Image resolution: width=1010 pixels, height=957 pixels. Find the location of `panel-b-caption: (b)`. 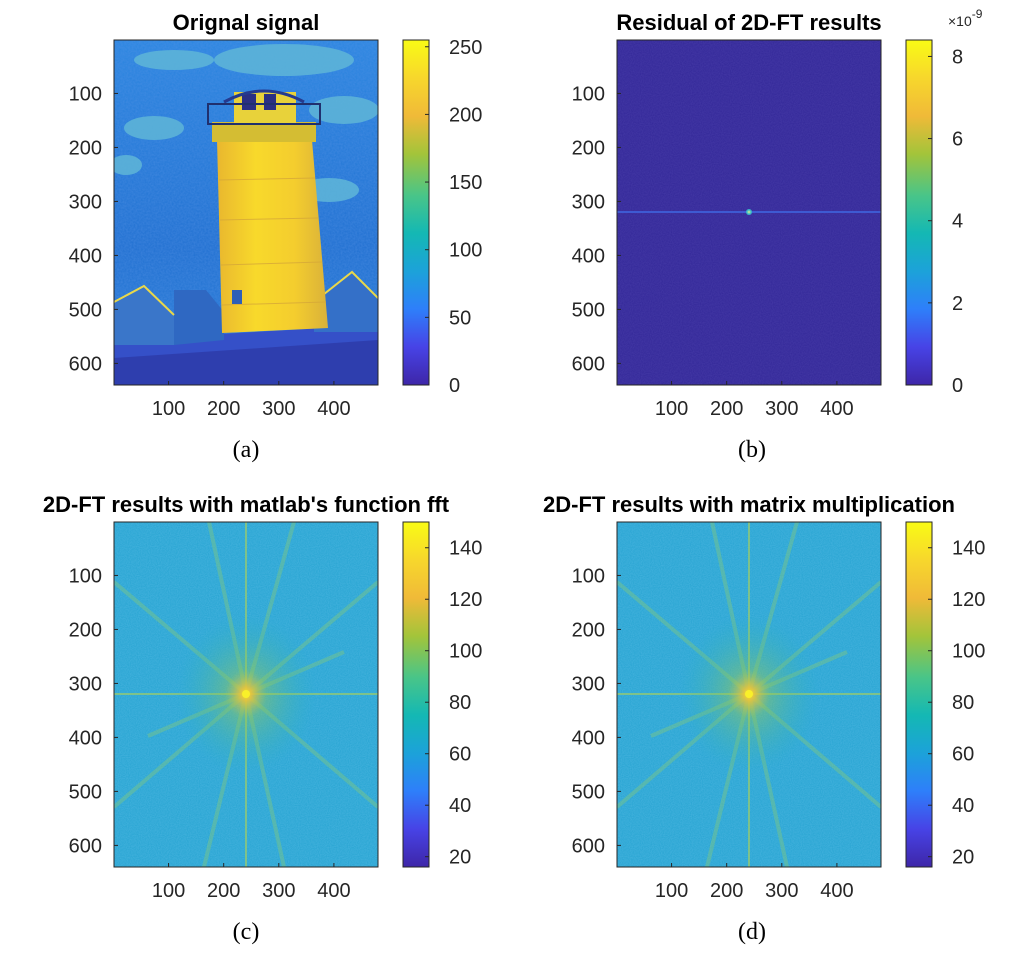

panel-b-caption: (b) is located at coordinates (752, 450).